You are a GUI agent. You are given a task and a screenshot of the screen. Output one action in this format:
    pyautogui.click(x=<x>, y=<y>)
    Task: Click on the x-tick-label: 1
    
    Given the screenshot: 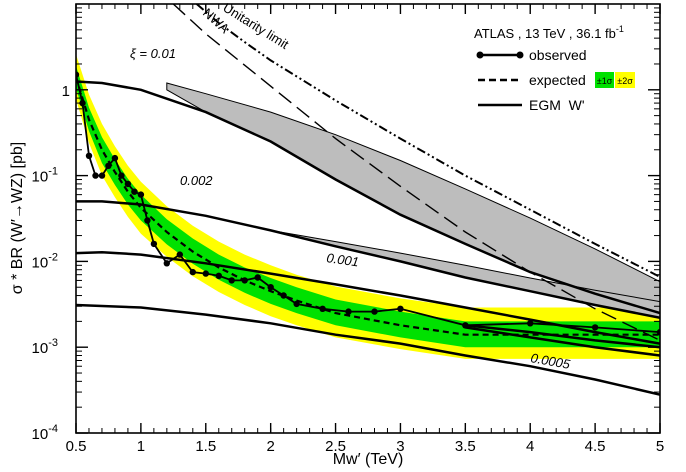 What is the action you would take?
    pyautogui.click(x=141, y=446)
    